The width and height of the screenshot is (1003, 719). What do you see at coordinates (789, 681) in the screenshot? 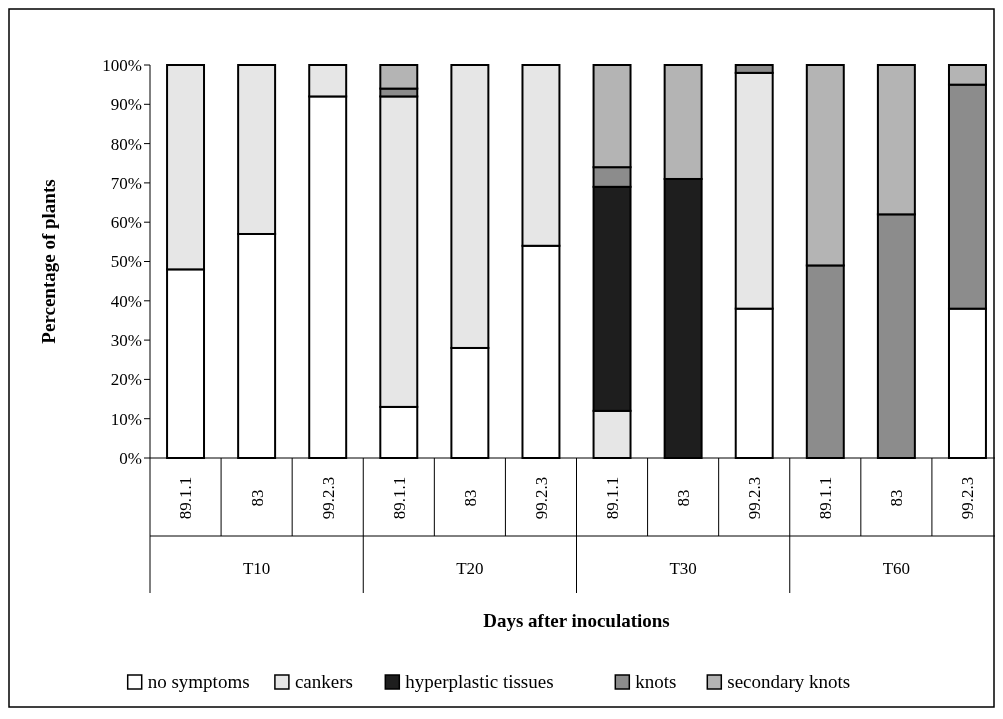
I see `legend-label: secondary knots` at bounding box center [789, 681].